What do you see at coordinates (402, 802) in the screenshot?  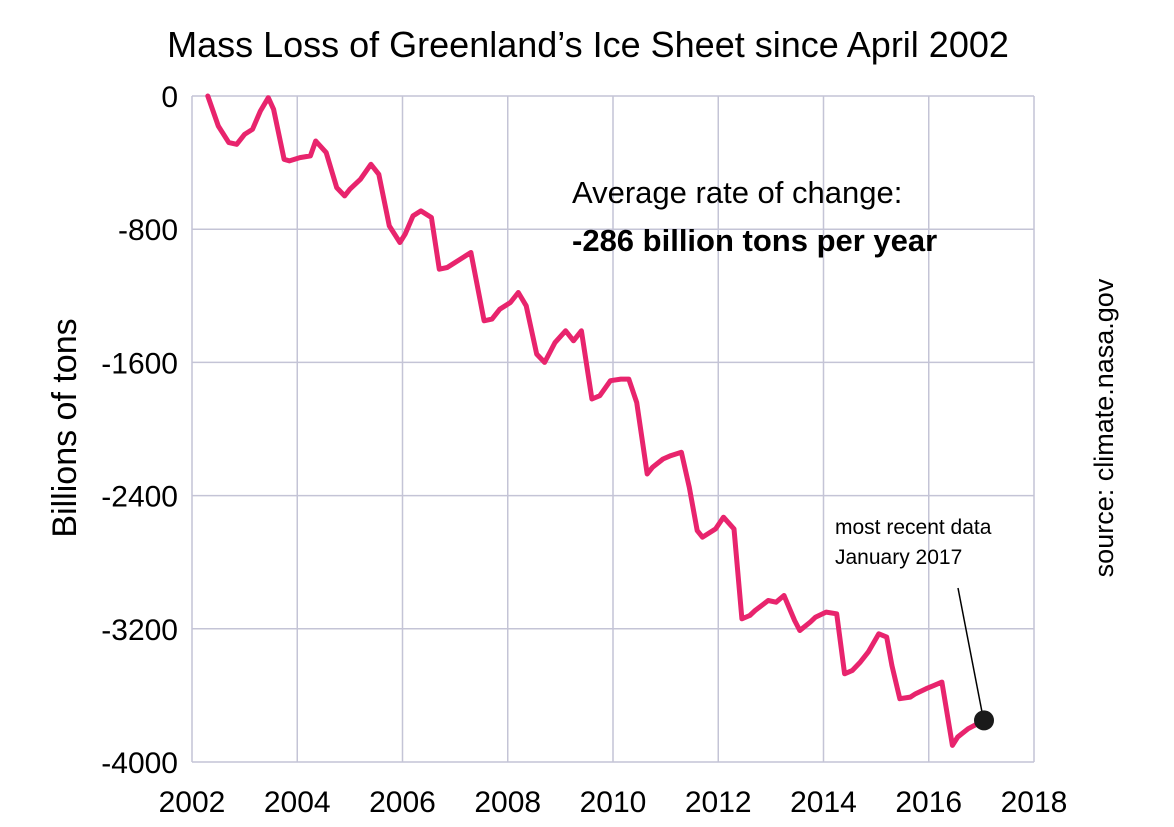 I see `x-tick-label: 2006` at bounding box center [402, 802].